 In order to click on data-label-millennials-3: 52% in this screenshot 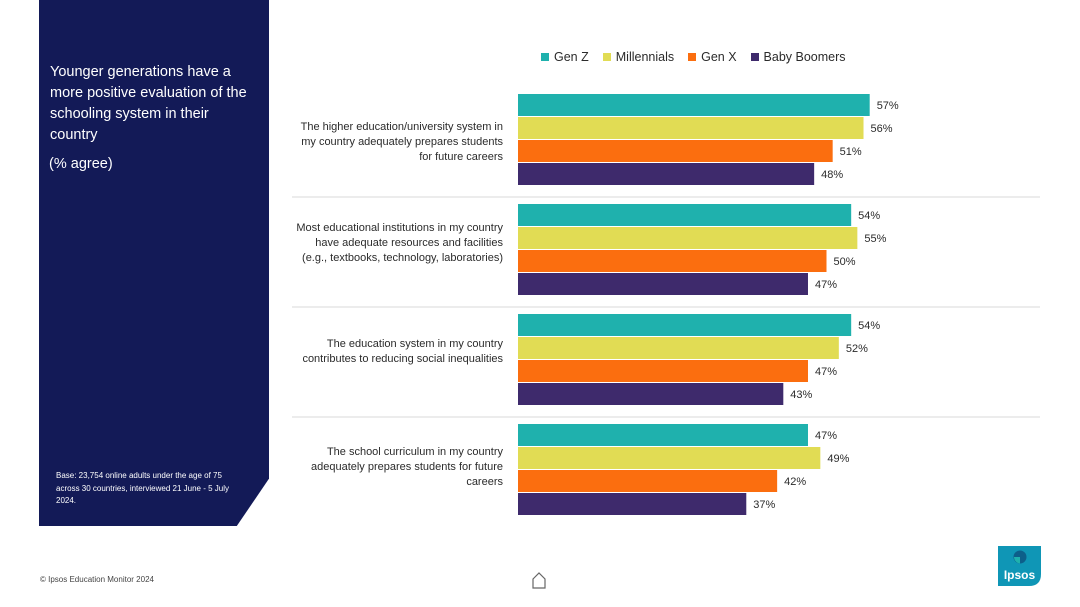, I will do `click(857, 349)`.